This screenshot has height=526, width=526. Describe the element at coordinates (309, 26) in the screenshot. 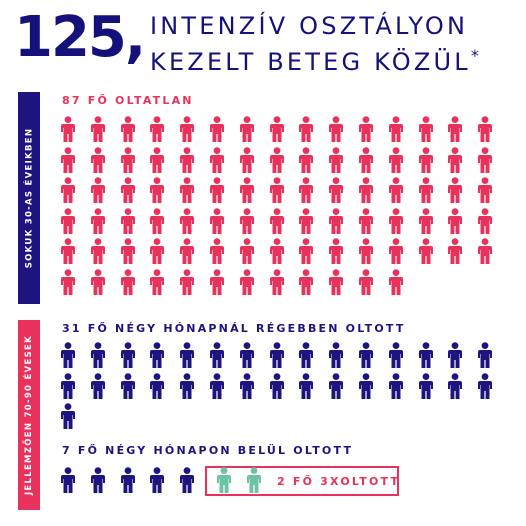

I see `headline-line-1-text: INTENZÍV OSZTÁLYON` at that location.